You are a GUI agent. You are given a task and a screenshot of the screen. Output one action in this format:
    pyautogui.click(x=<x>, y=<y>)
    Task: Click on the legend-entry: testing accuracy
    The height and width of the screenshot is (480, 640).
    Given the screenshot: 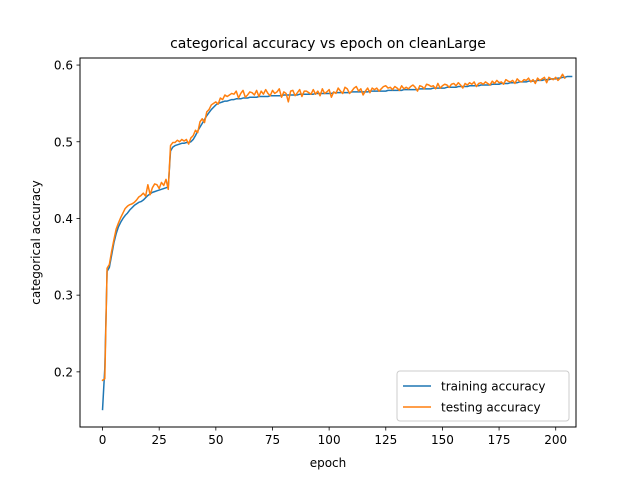 What is the action you would take?
    pyautogui.click(x=491, y=408)
    